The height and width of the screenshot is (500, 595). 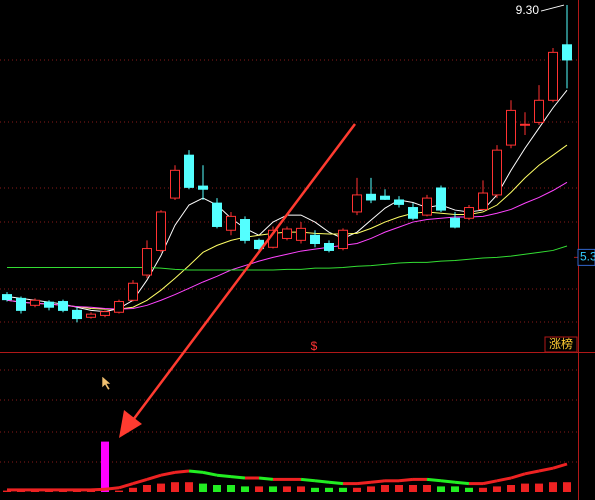 What do you see at coordinates (130, 424) in the screenshot?
I see `arrow-head` at bounding box center [130, 424].